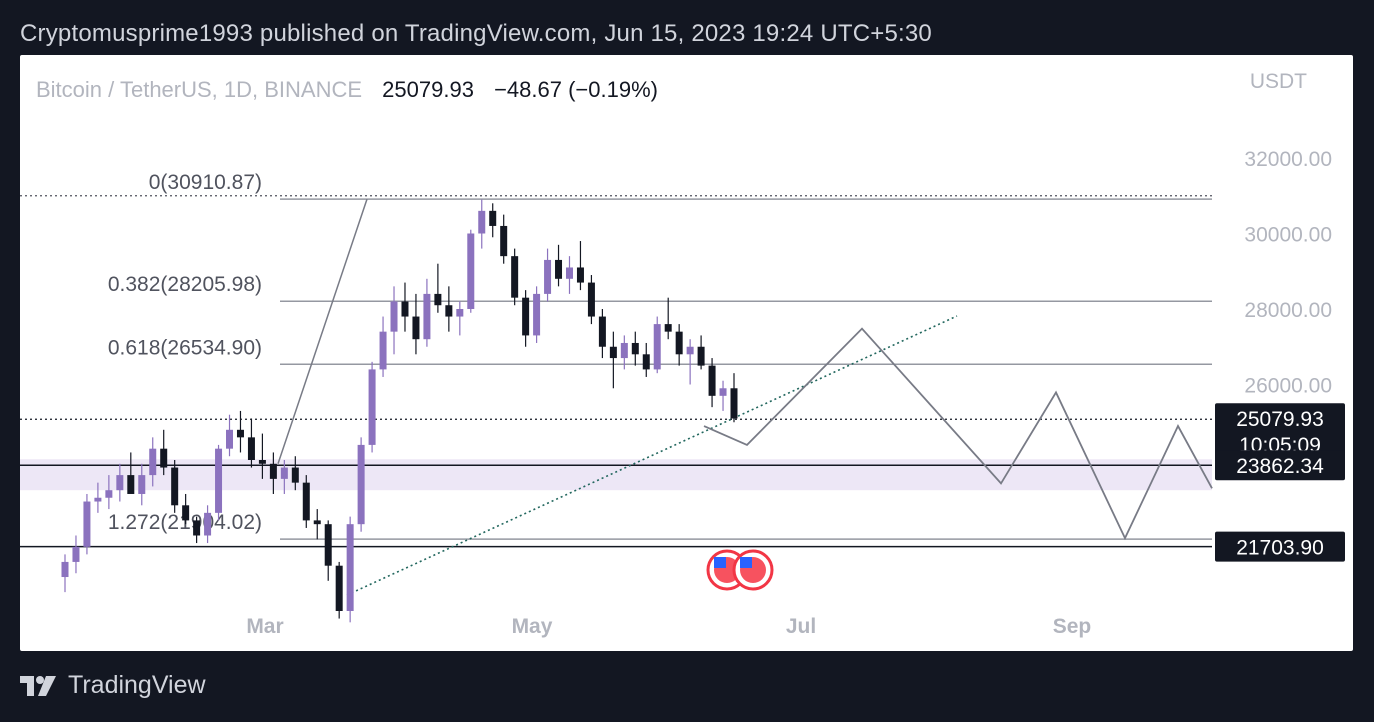 The height and width of the screenshot is (722, 1374). What do you see at coordinates (532, 626) in the screenshot?
I see `x-axis-tick-label: May` at bounding box center [532, 626].